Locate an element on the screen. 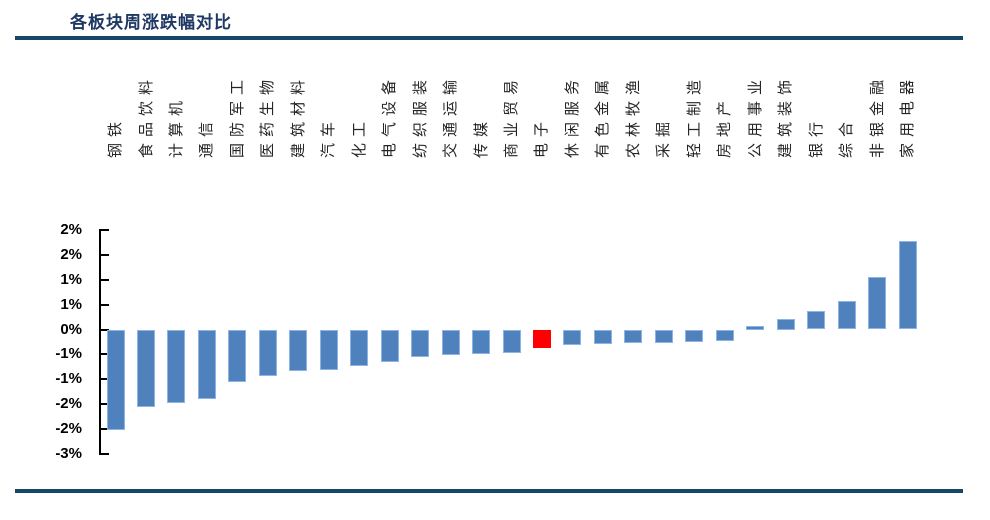  x-axis-label: 综合 is located at coordinates (846, 136).